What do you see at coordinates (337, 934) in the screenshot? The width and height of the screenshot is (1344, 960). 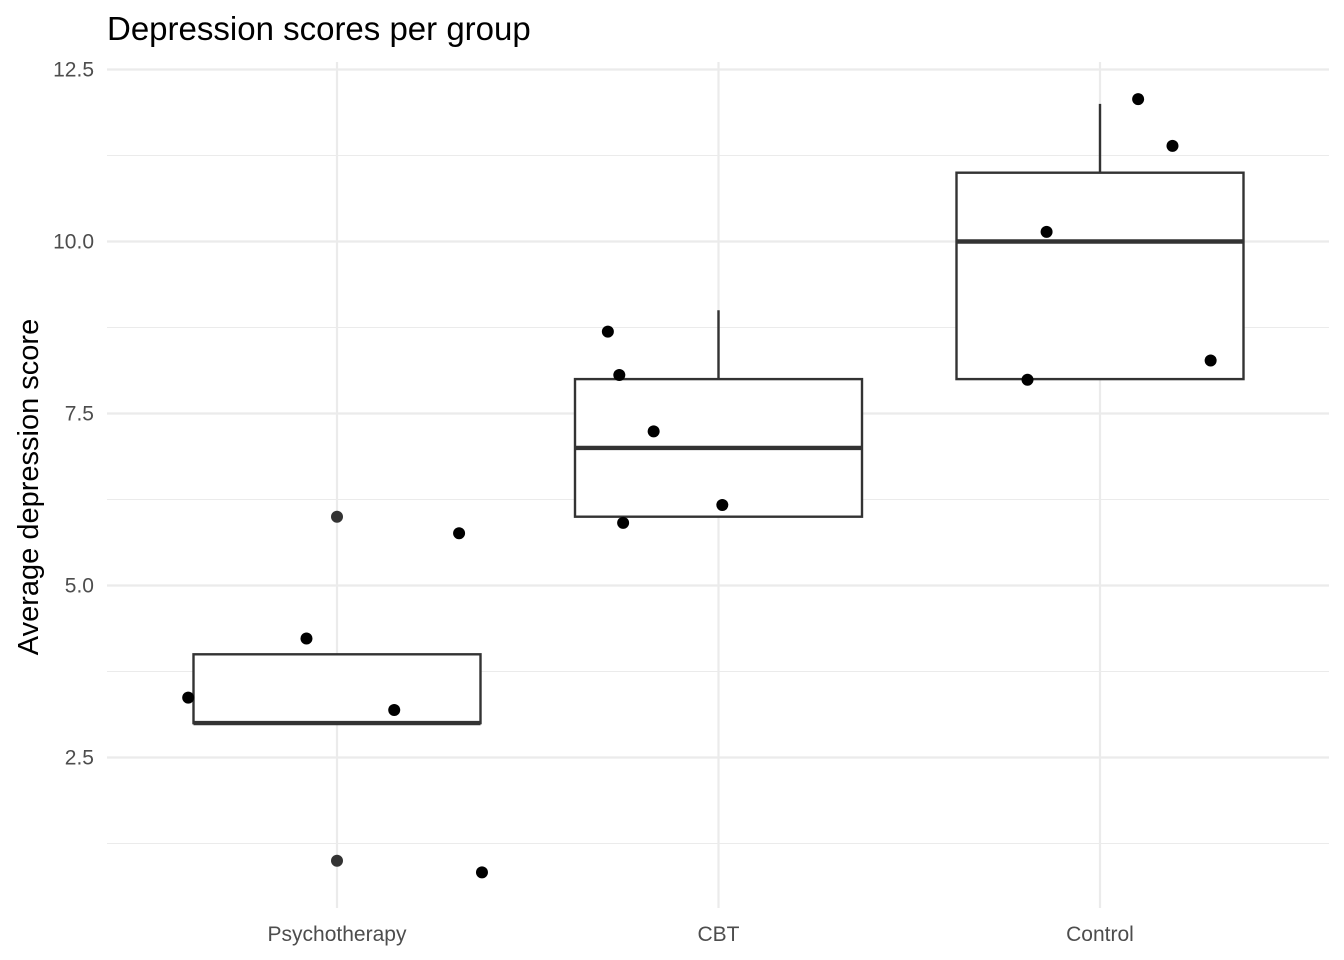 I see `x-tick-label: Psychotherapy` at bounding box center [337, 934].